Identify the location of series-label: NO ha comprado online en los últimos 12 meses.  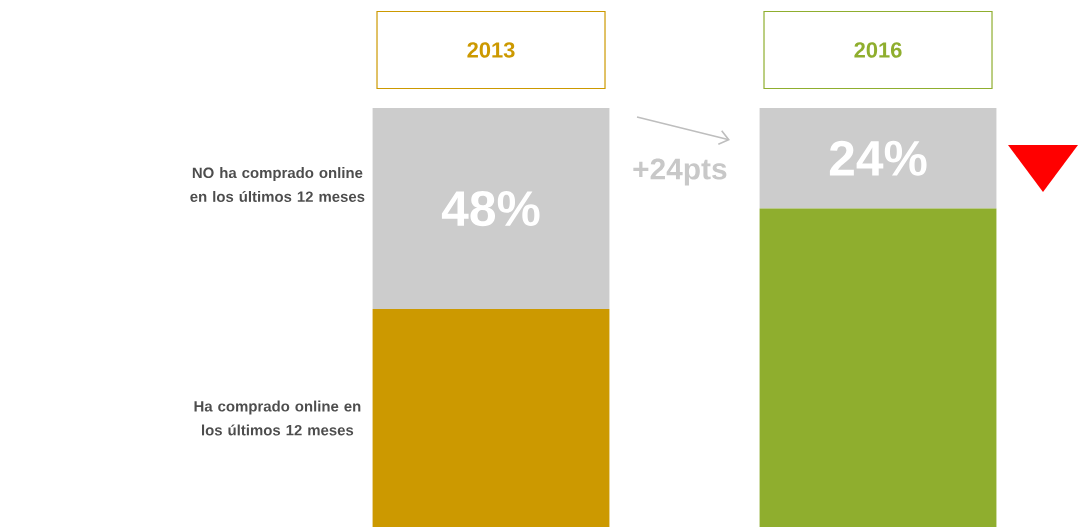
(277, 184).